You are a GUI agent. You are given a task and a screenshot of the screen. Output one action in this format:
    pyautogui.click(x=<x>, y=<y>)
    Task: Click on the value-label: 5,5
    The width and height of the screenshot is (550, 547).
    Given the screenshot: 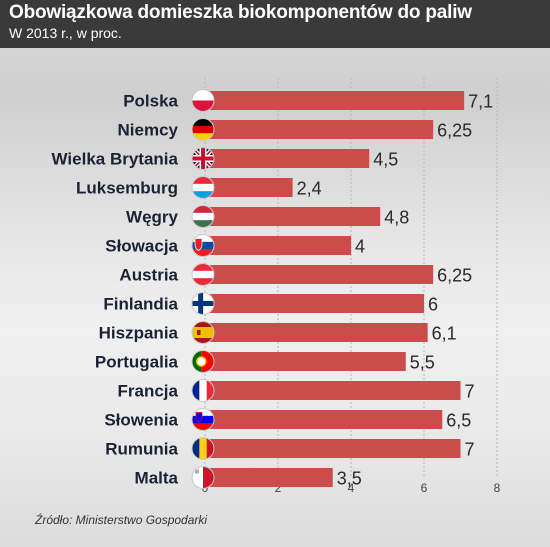 What is the action you would take?
    pyautogui.click(x=422, y=363)
    